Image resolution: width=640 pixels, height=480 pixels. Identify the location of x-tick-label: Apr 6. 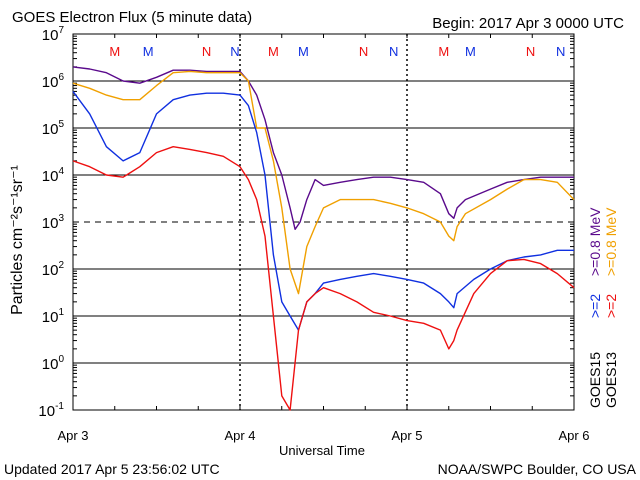
(573, 435).